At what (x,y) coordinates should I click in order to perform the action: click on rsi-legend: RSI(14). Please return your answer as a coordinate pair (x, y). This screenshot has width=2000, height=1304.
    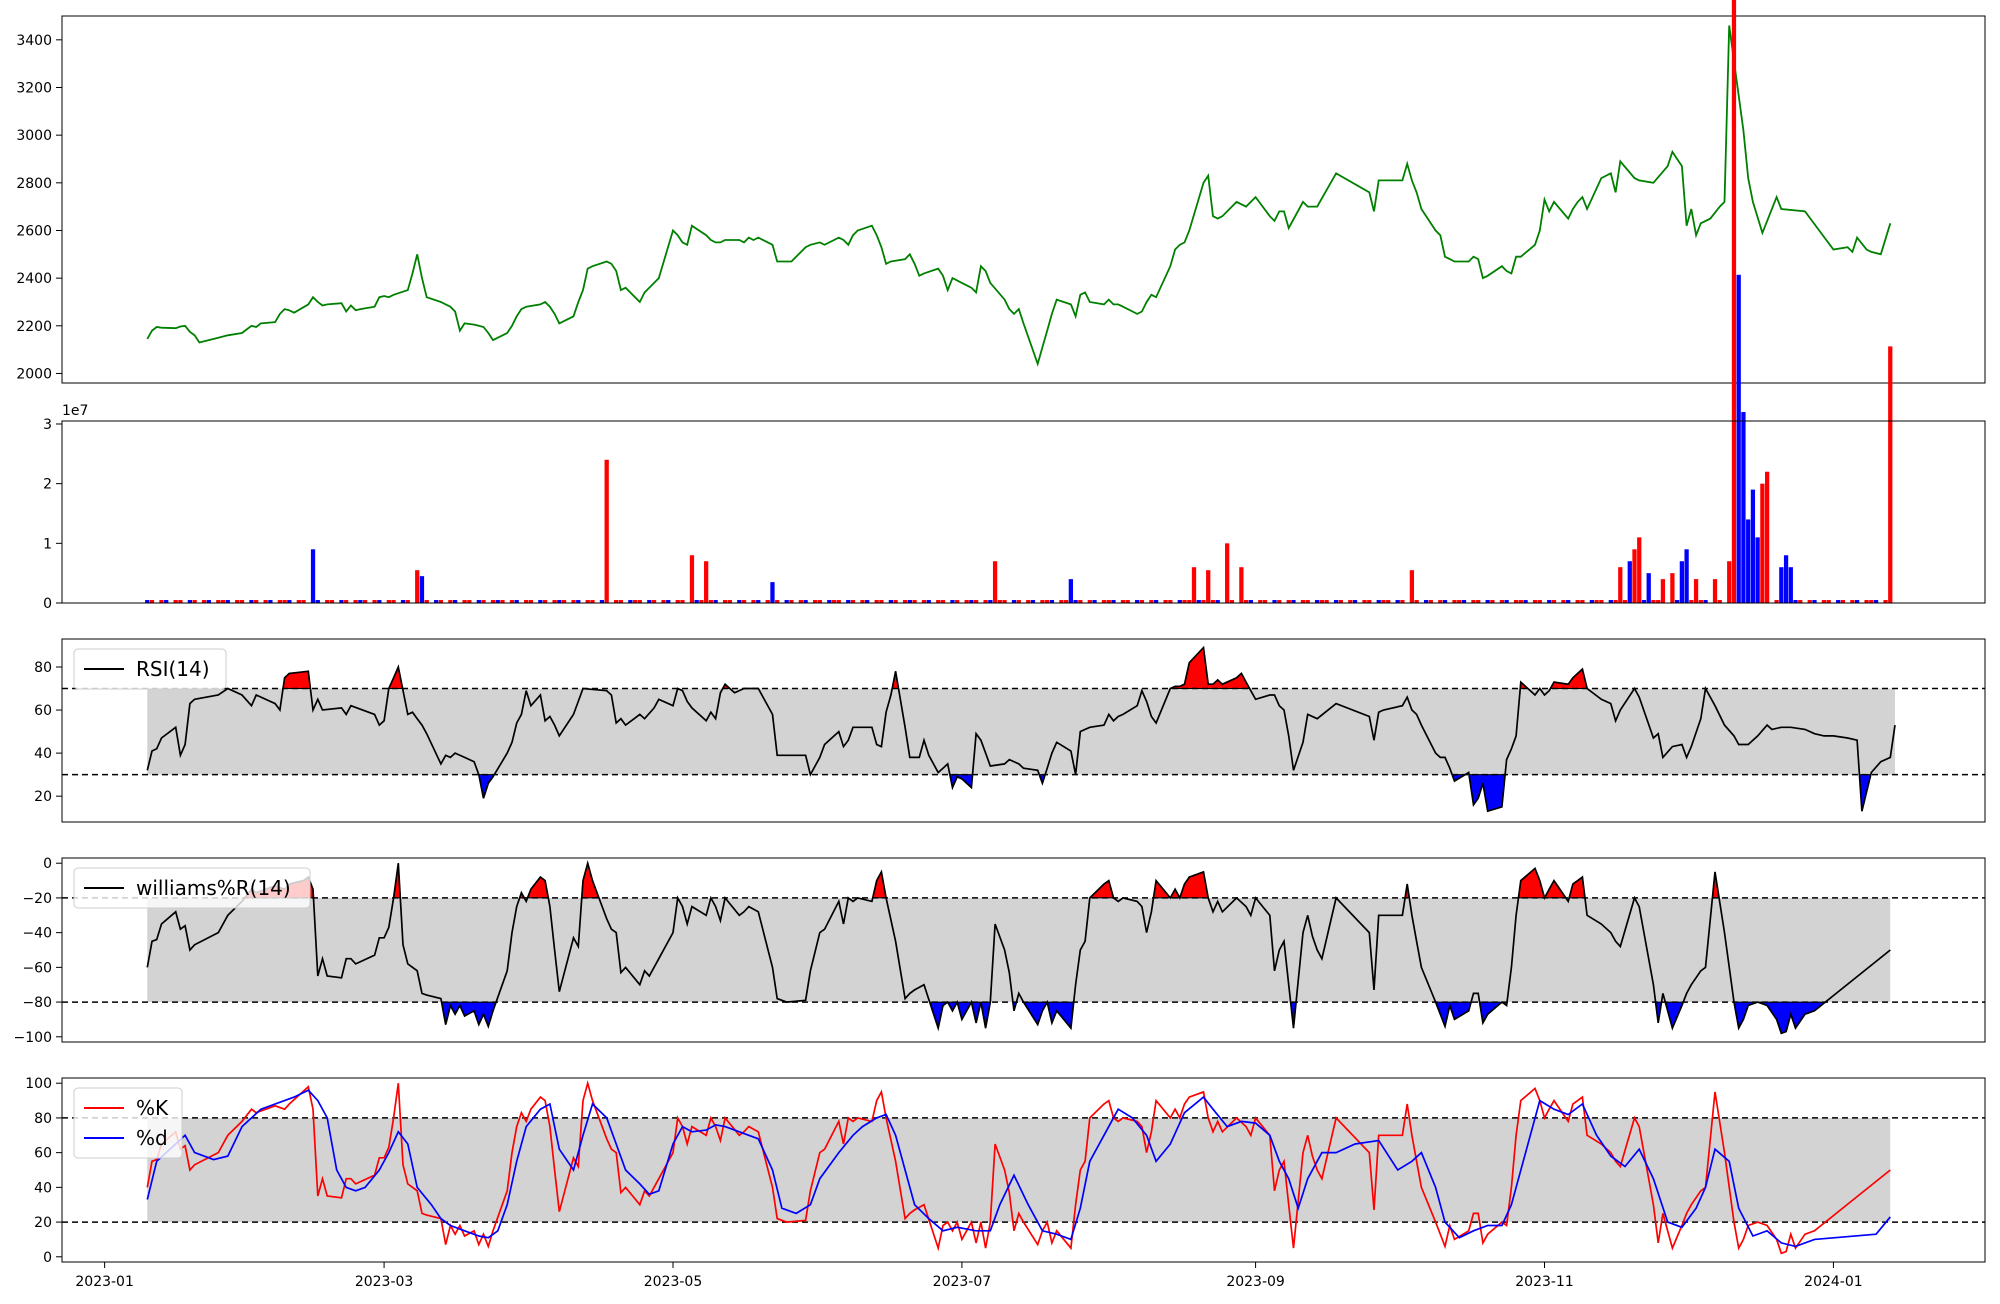
    Looking at the image, I should click on (150, 669).